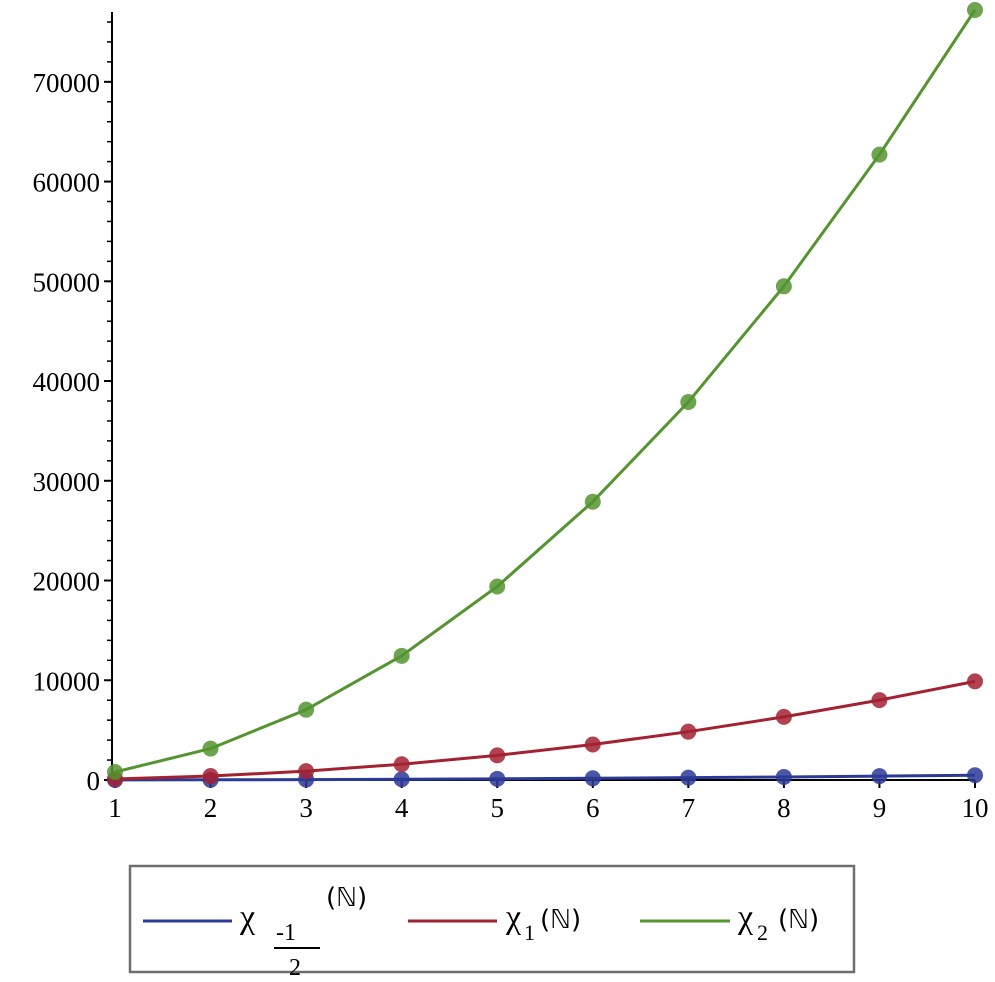  Describe the element at coordinates (72, 408) in the screenshot. I see `y-axis-ticks: 0 10000 20000 30000 40000 50000 60000 70000` at that location.